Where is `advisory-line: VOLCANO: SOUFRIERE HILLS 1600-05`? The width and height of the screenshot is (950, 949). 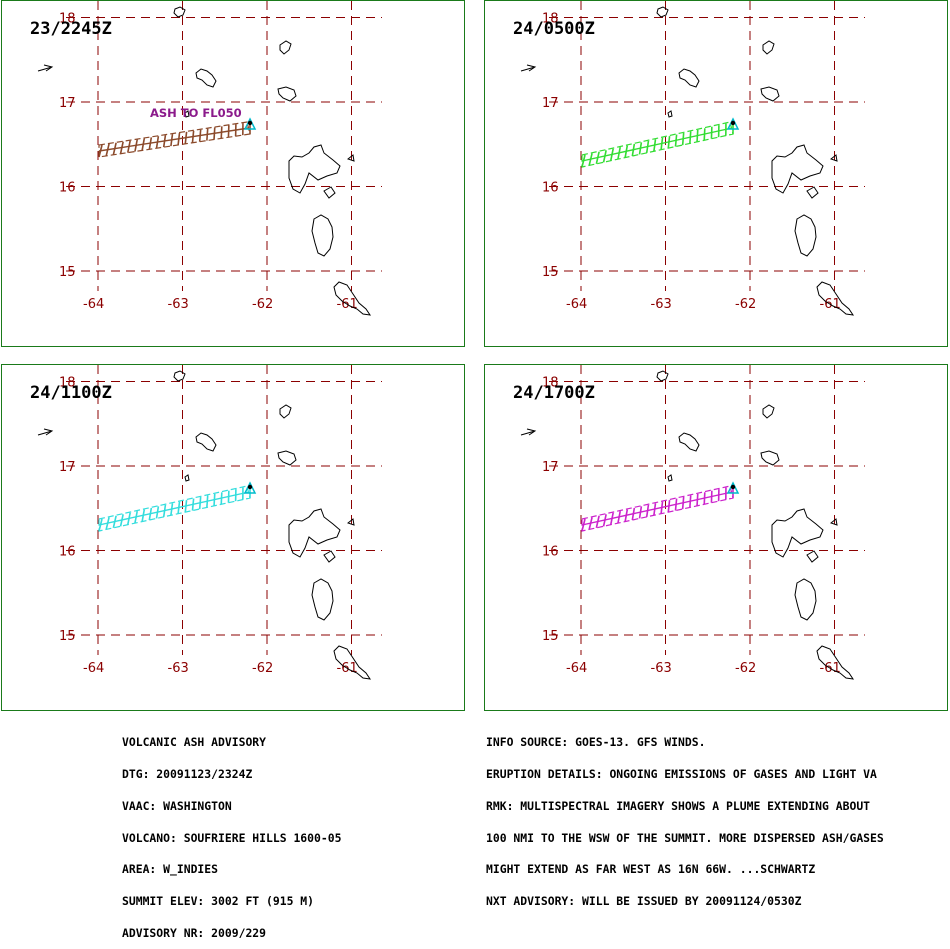
advisory-line: VOLCANO: SOUFRIERE HILLS 1600-05 is located at coordinates (231, 838).